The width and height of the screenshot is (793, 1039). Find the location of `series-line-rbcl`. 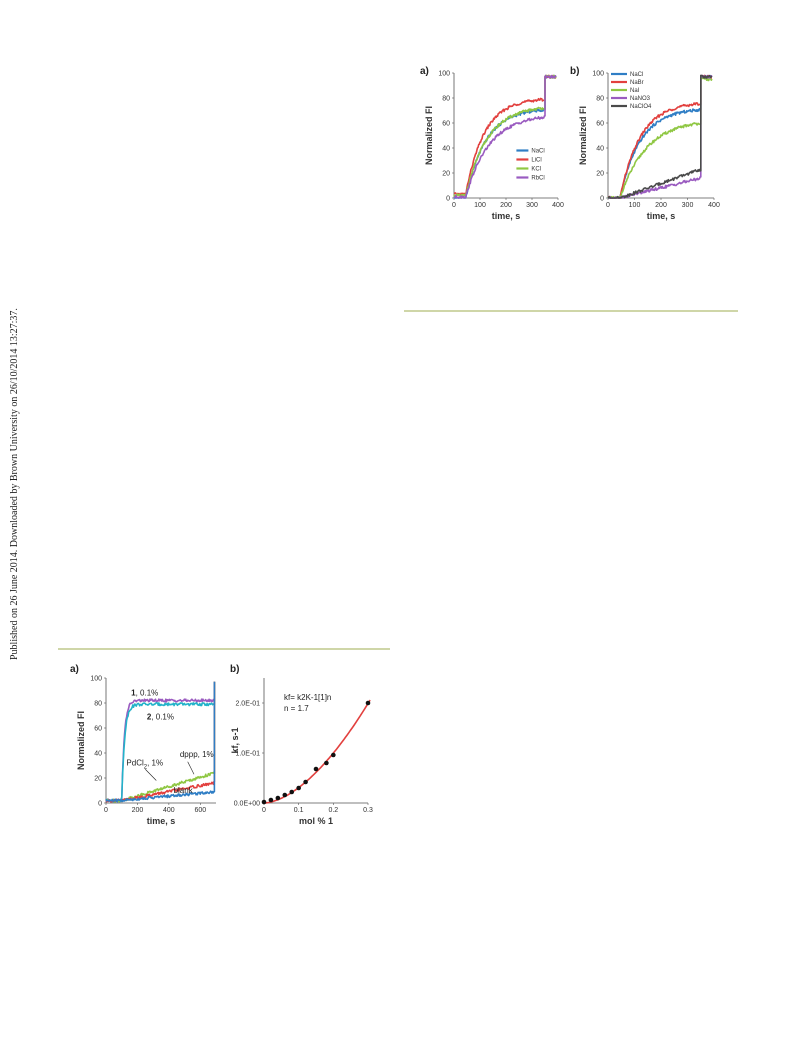

series-line-rbcl is located at coordinates (505, 136).